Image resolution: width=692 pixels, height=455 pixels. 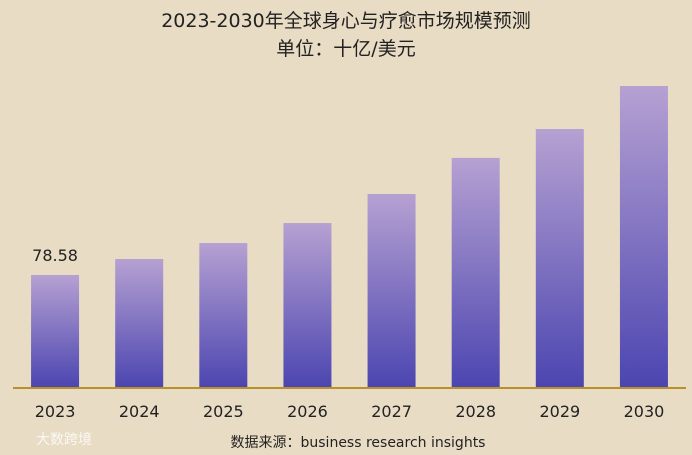 What do you see at coordinates (307, 411) in the screenshot?
I see `x-tick-label: 2026` at bounding box center [307, 411].